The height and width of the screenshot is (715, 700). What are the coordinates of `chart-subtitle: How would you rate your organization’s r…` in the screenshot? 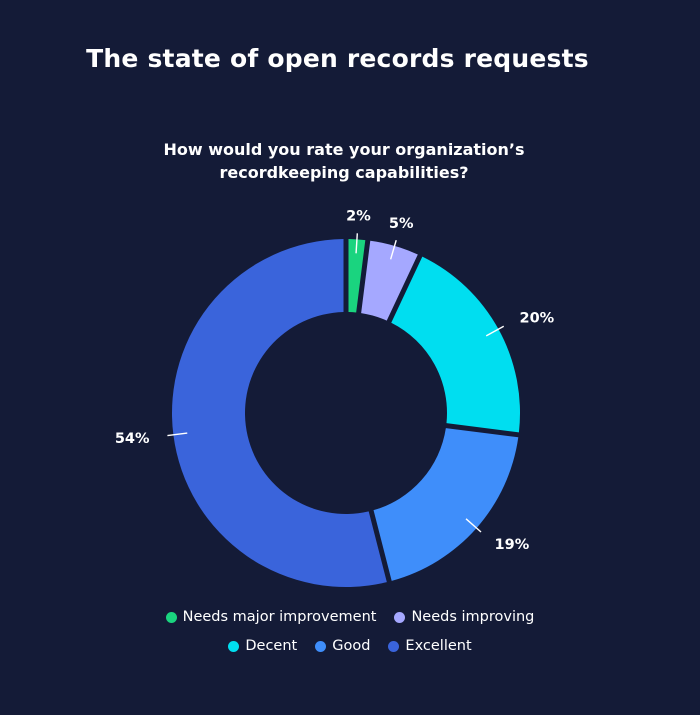 It's located at (344, 161).